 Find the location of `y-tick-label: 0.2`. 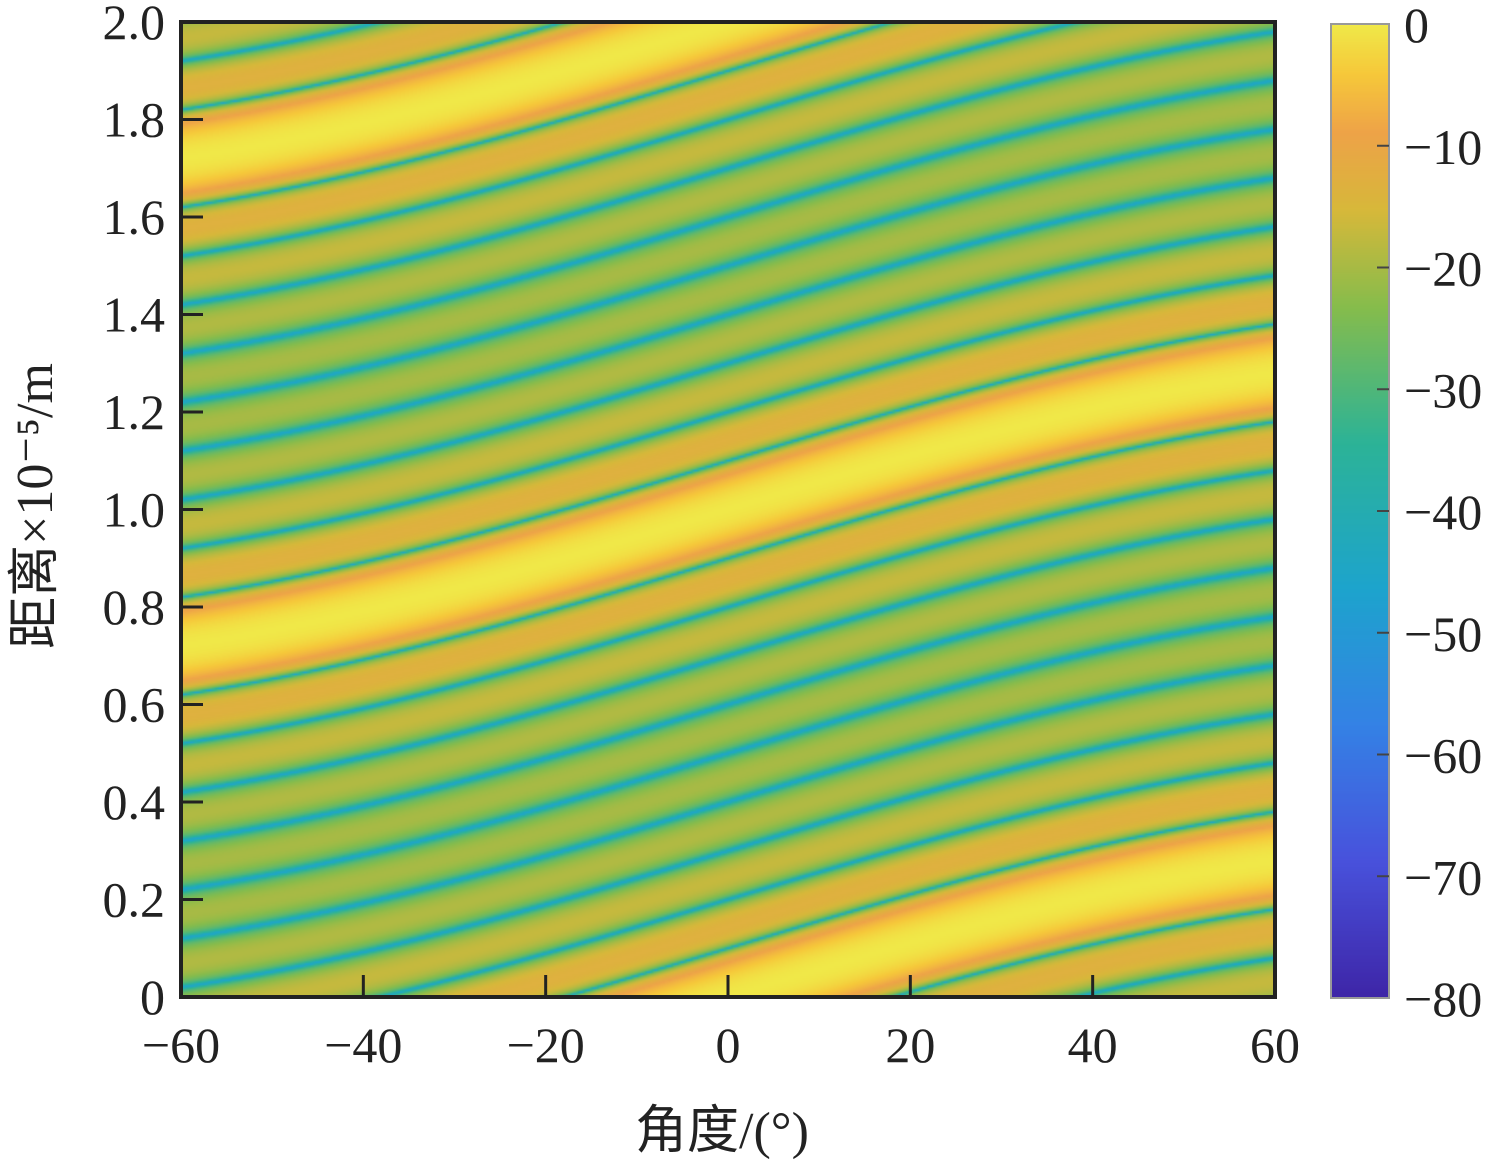

y-tick-label: 0.2 is located at coordinates (134, 900).